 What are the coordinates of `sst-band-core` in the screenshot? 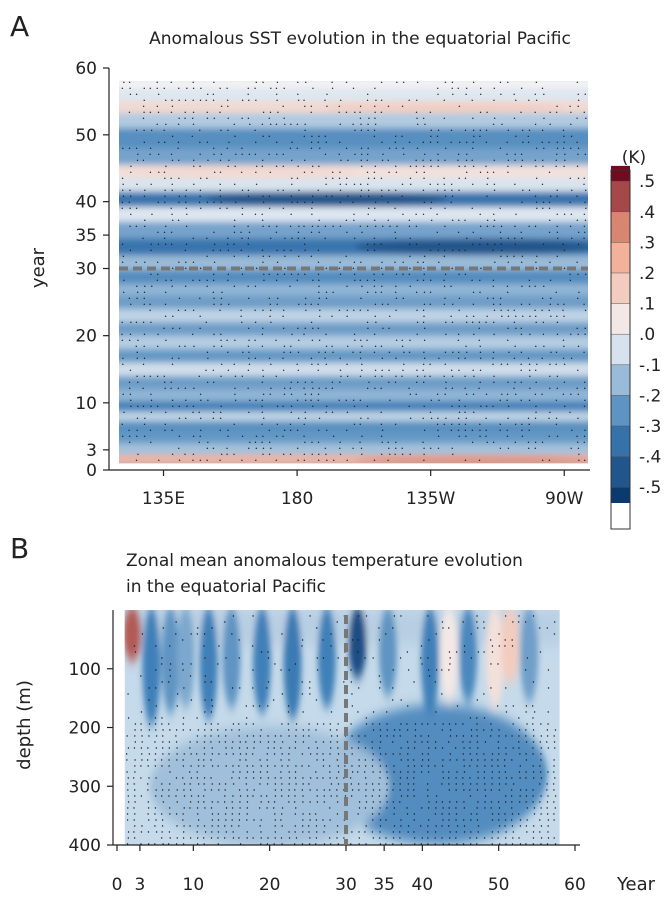 It's located at (471, 247).